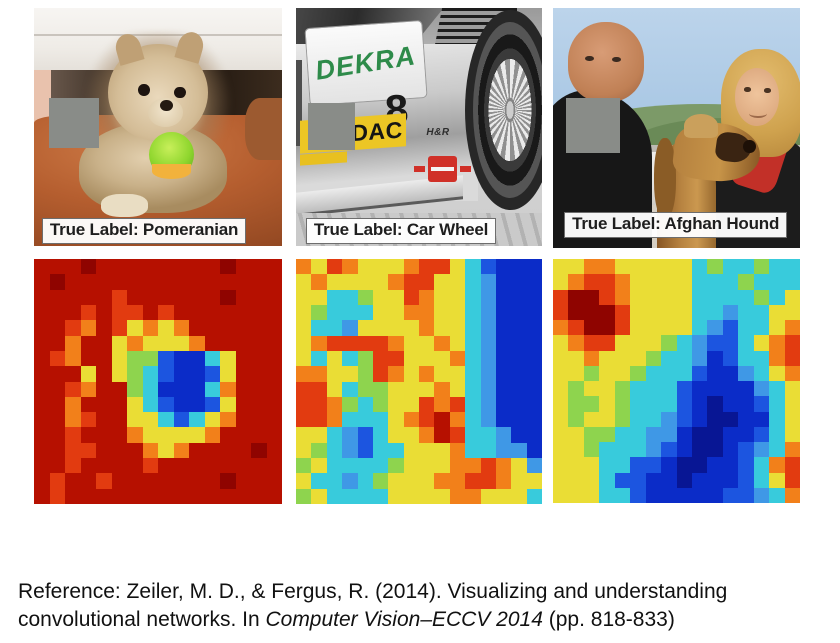 This screenshot has width=840, height=643. Describe the element at coordinates (401, 231) in the screenshot. I see `true-label-car-wheel: True Label: Car Wheel` at that location.